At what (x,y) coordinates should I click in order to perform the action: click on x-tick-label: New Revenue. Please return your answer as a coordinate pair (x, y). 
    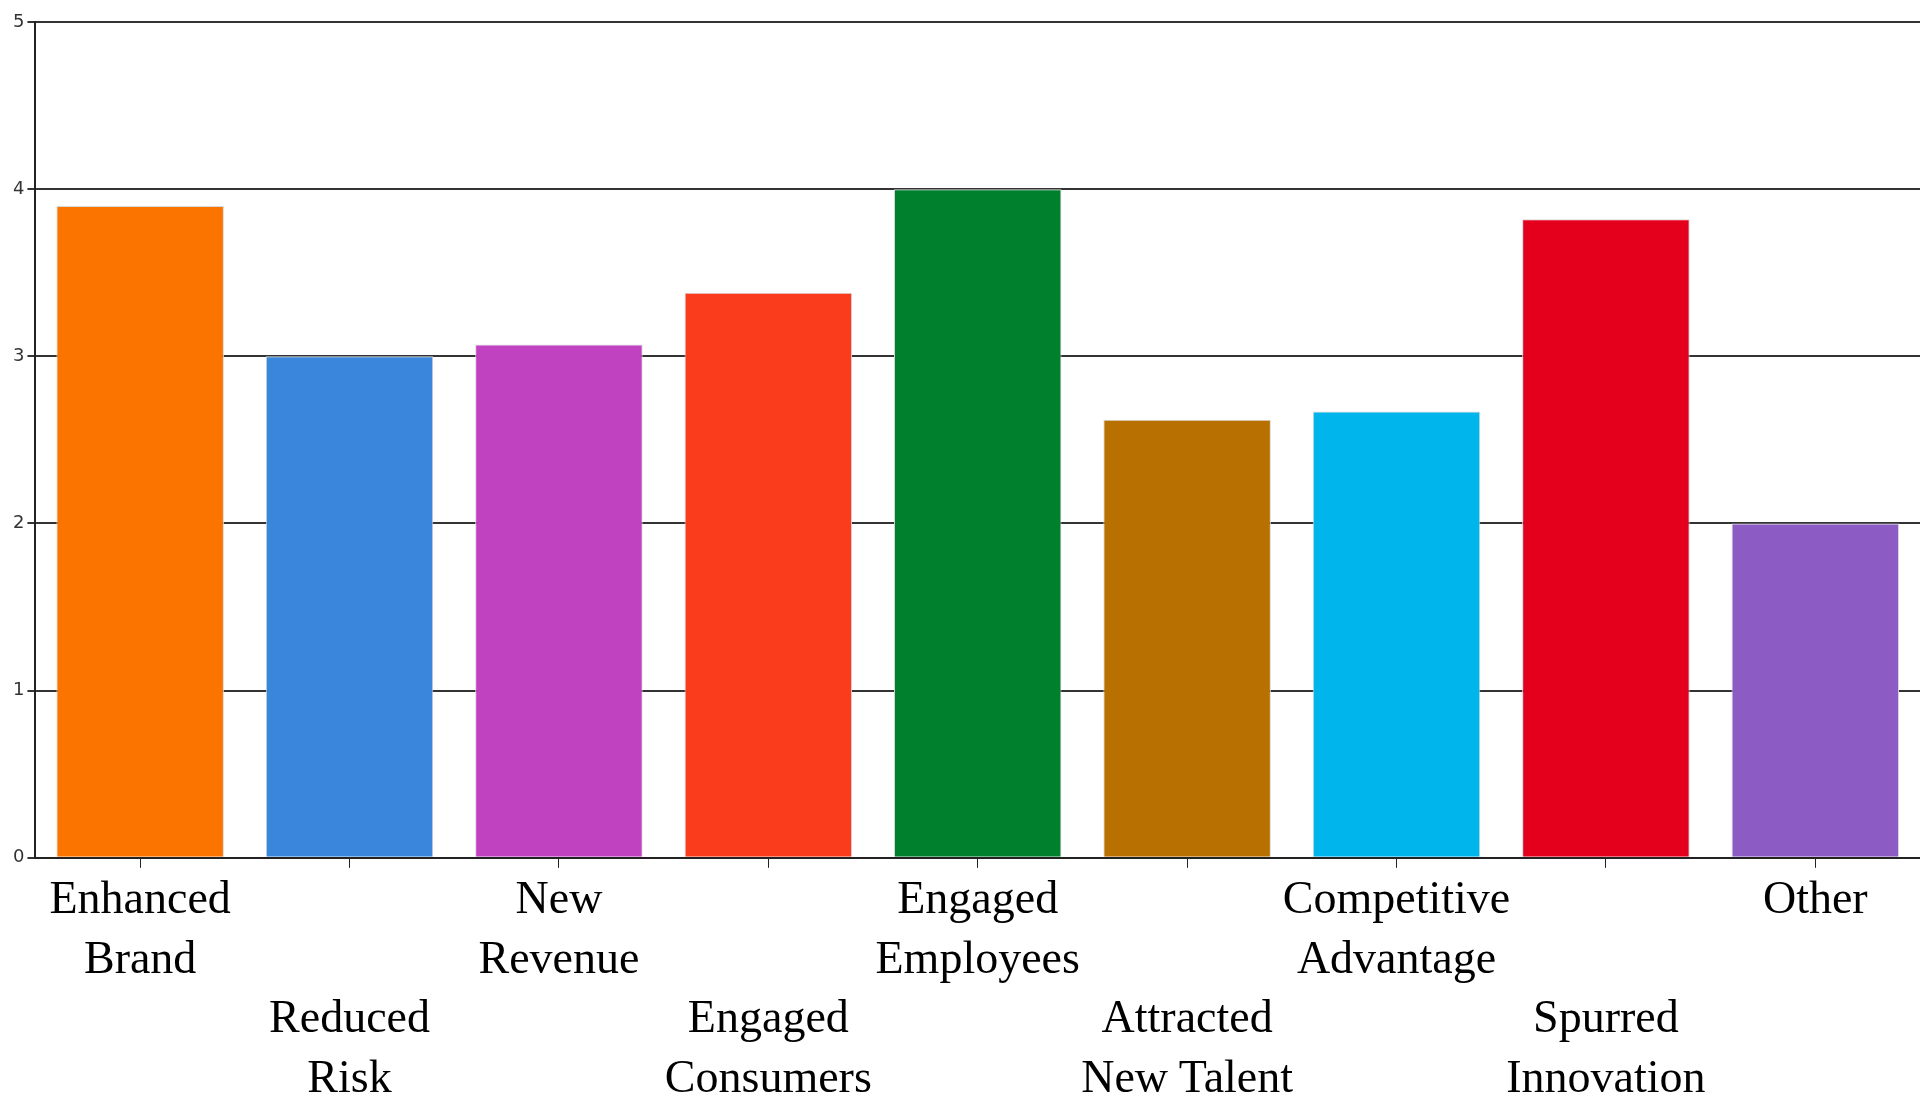
    Looking at the image, I should click on (559, 927).